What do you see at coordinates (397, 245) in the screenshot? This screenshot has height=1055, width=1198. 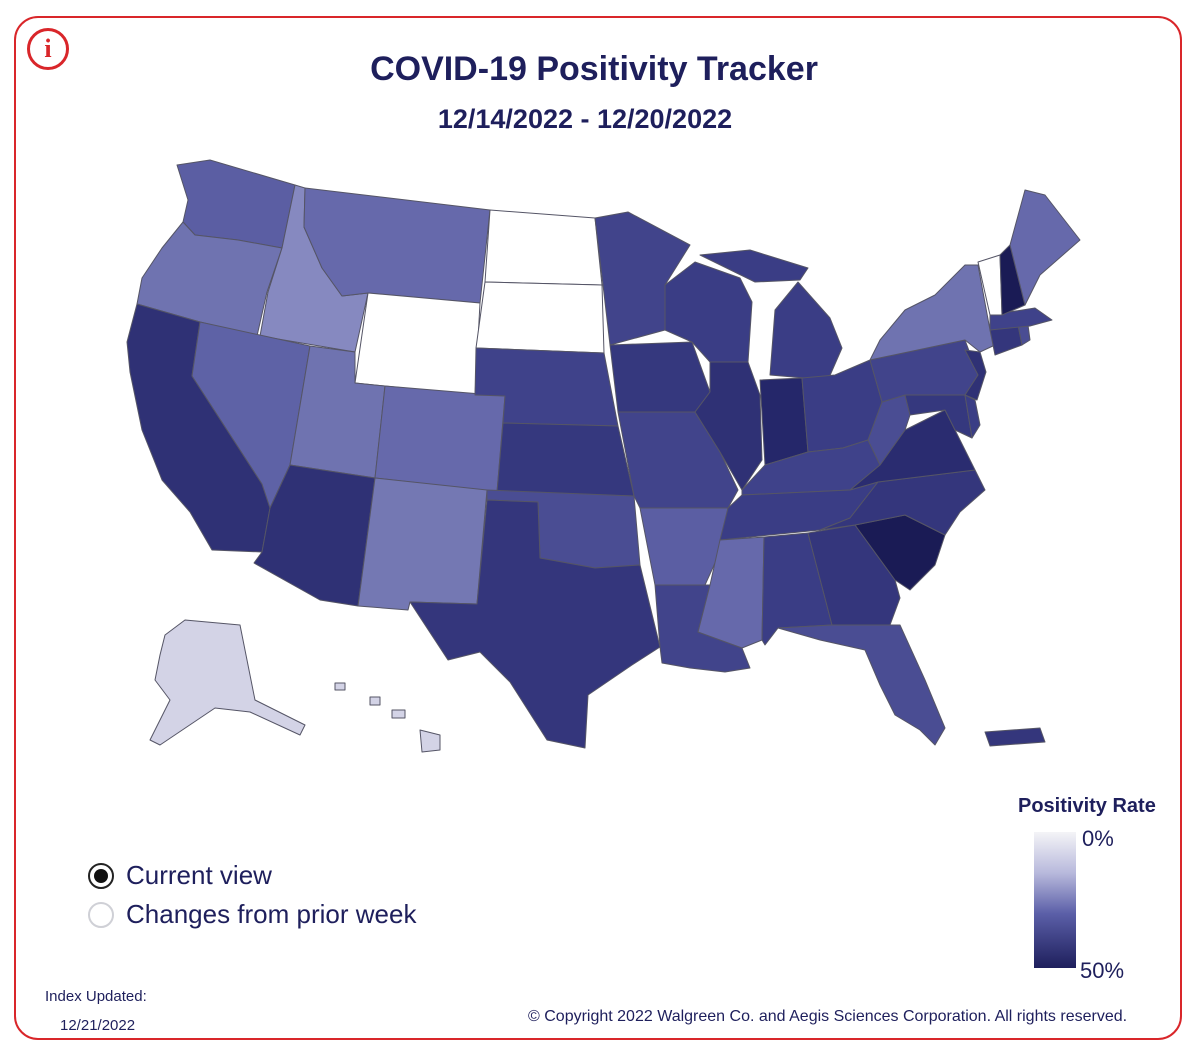 I see `state-MT` at bounding box center [397, 245].